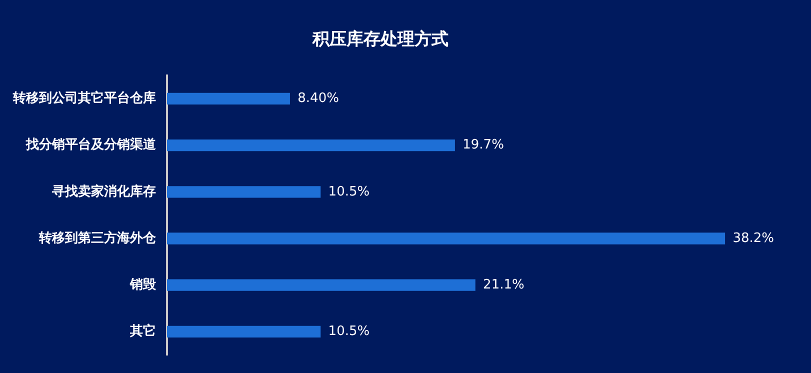 The image size is (811, 373). I want to click on data-label: 38.2%, so click(753, 238).